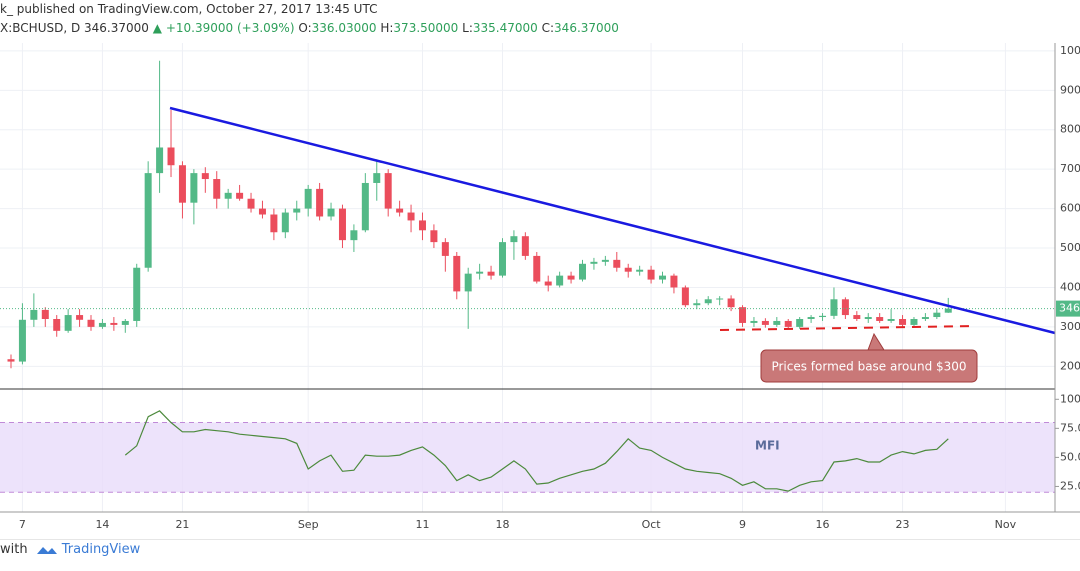  I want to click on symbol: X:BCHUSD, D, so click(40, 28).